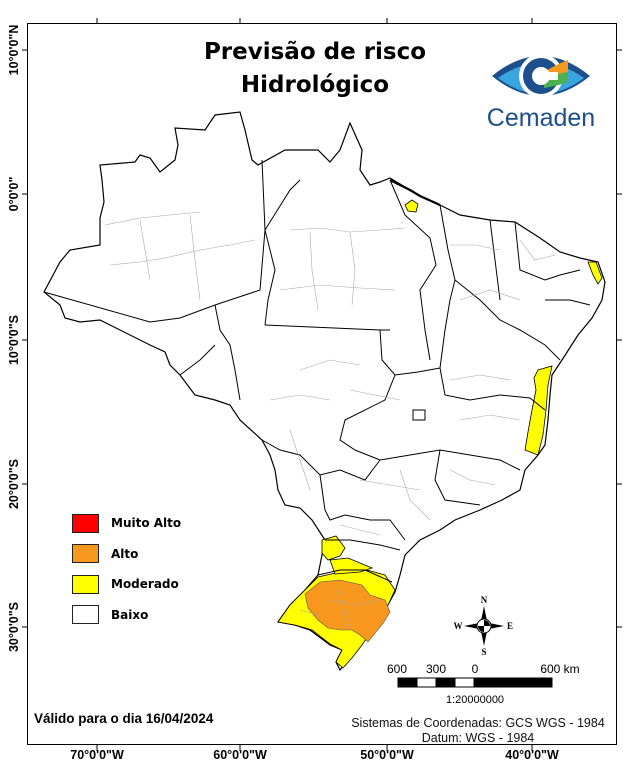  Describe the element at coordinates (14, 627) in the screenshot. I see `lat-label-30s: 30°0'0"S` at that location.